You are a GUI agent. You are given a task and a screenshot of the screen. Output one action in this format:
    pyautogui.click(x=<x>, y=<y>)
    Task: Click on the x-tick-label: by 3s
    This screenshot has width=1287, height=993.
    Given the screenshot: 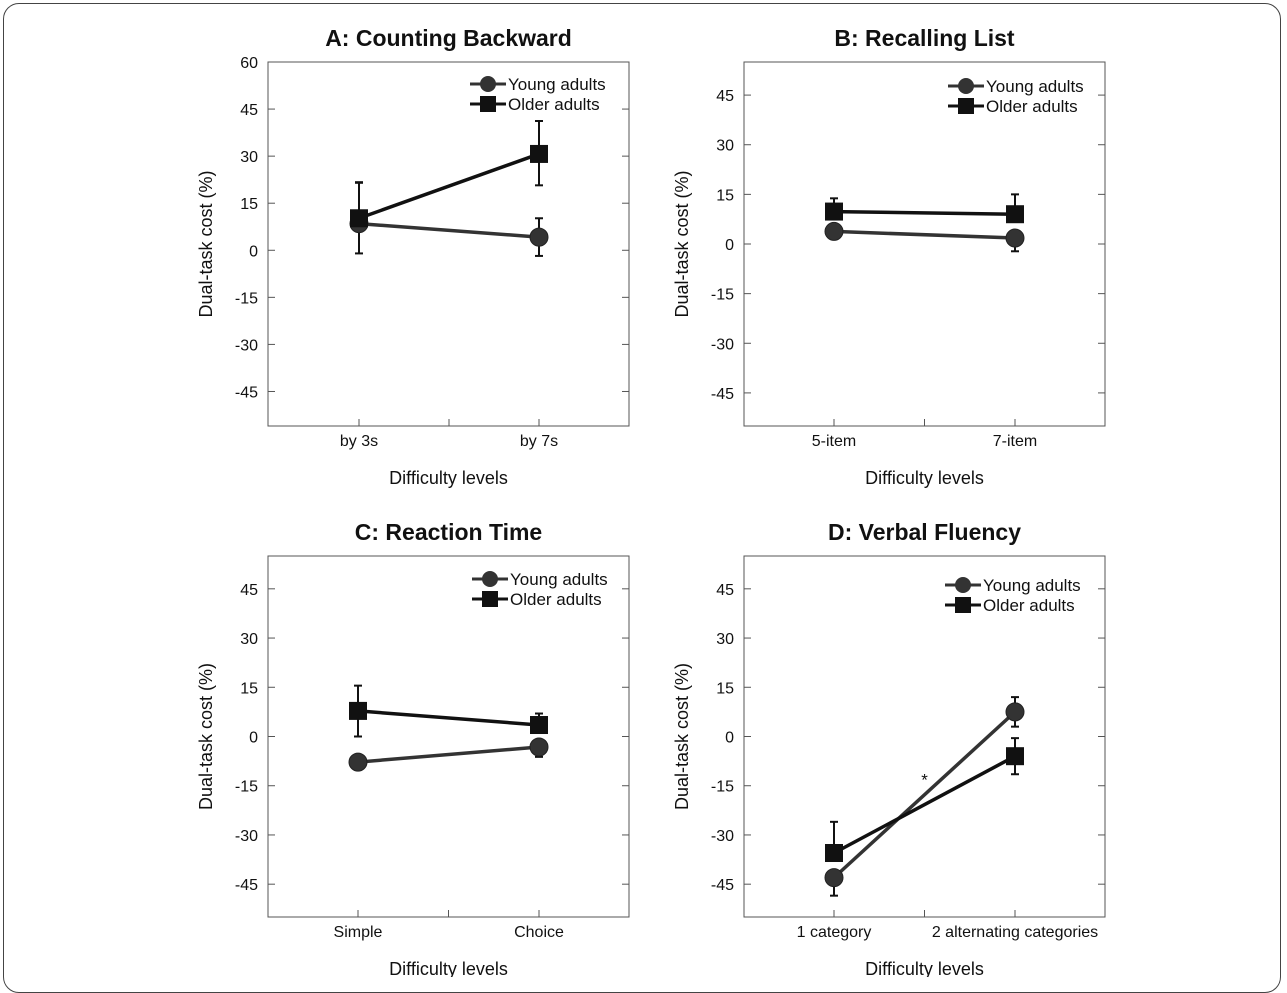 What is the action you would take?
    pyautogui.click(x=359, y=441)
    